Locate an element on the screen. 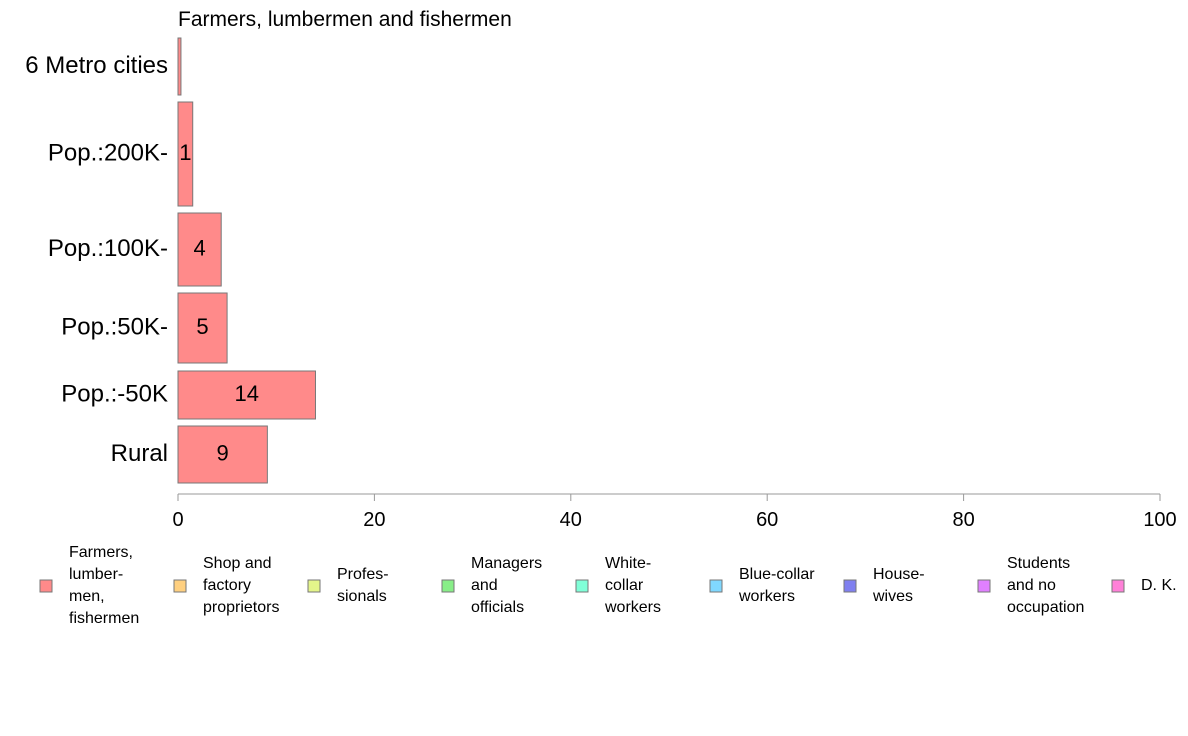 The image size is (1188, 736). x-tick-label: 100 is located at coordinates (1159, 520).